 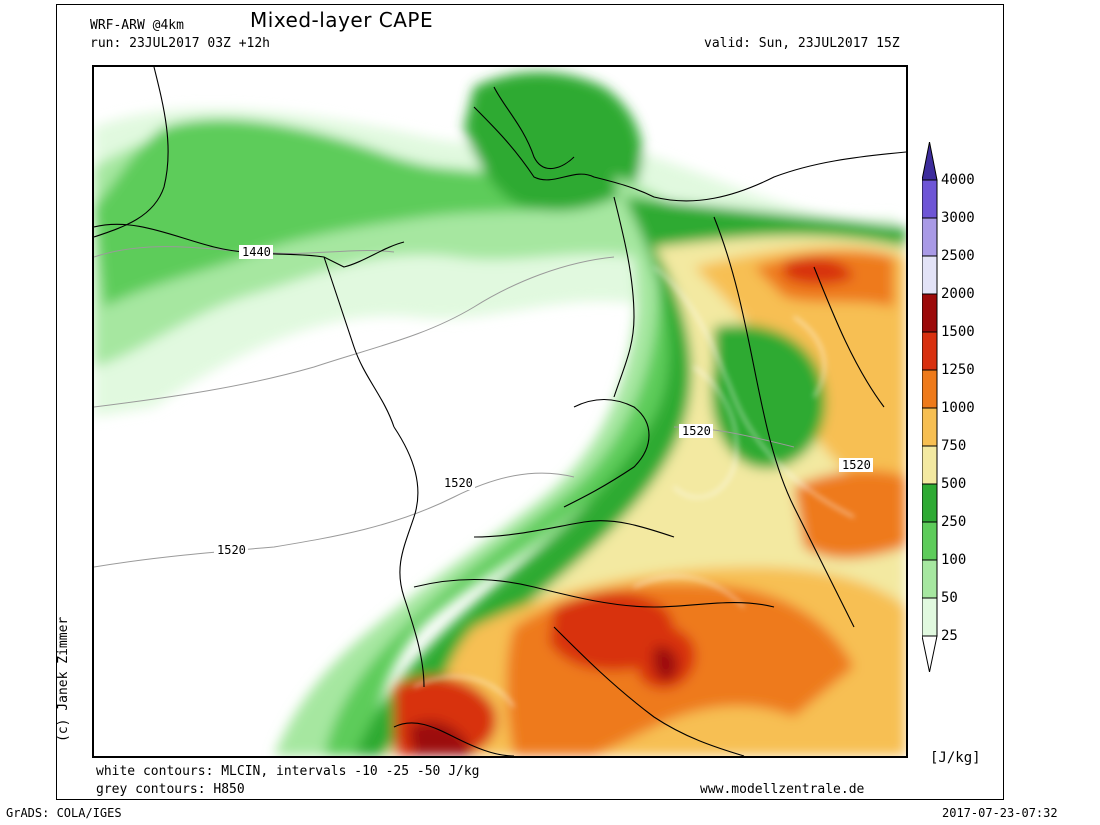 What do you see at coordinates (930, 161) in the screenshot?
I see `colorbar-top-arrow` at bounding box center [930, 161].